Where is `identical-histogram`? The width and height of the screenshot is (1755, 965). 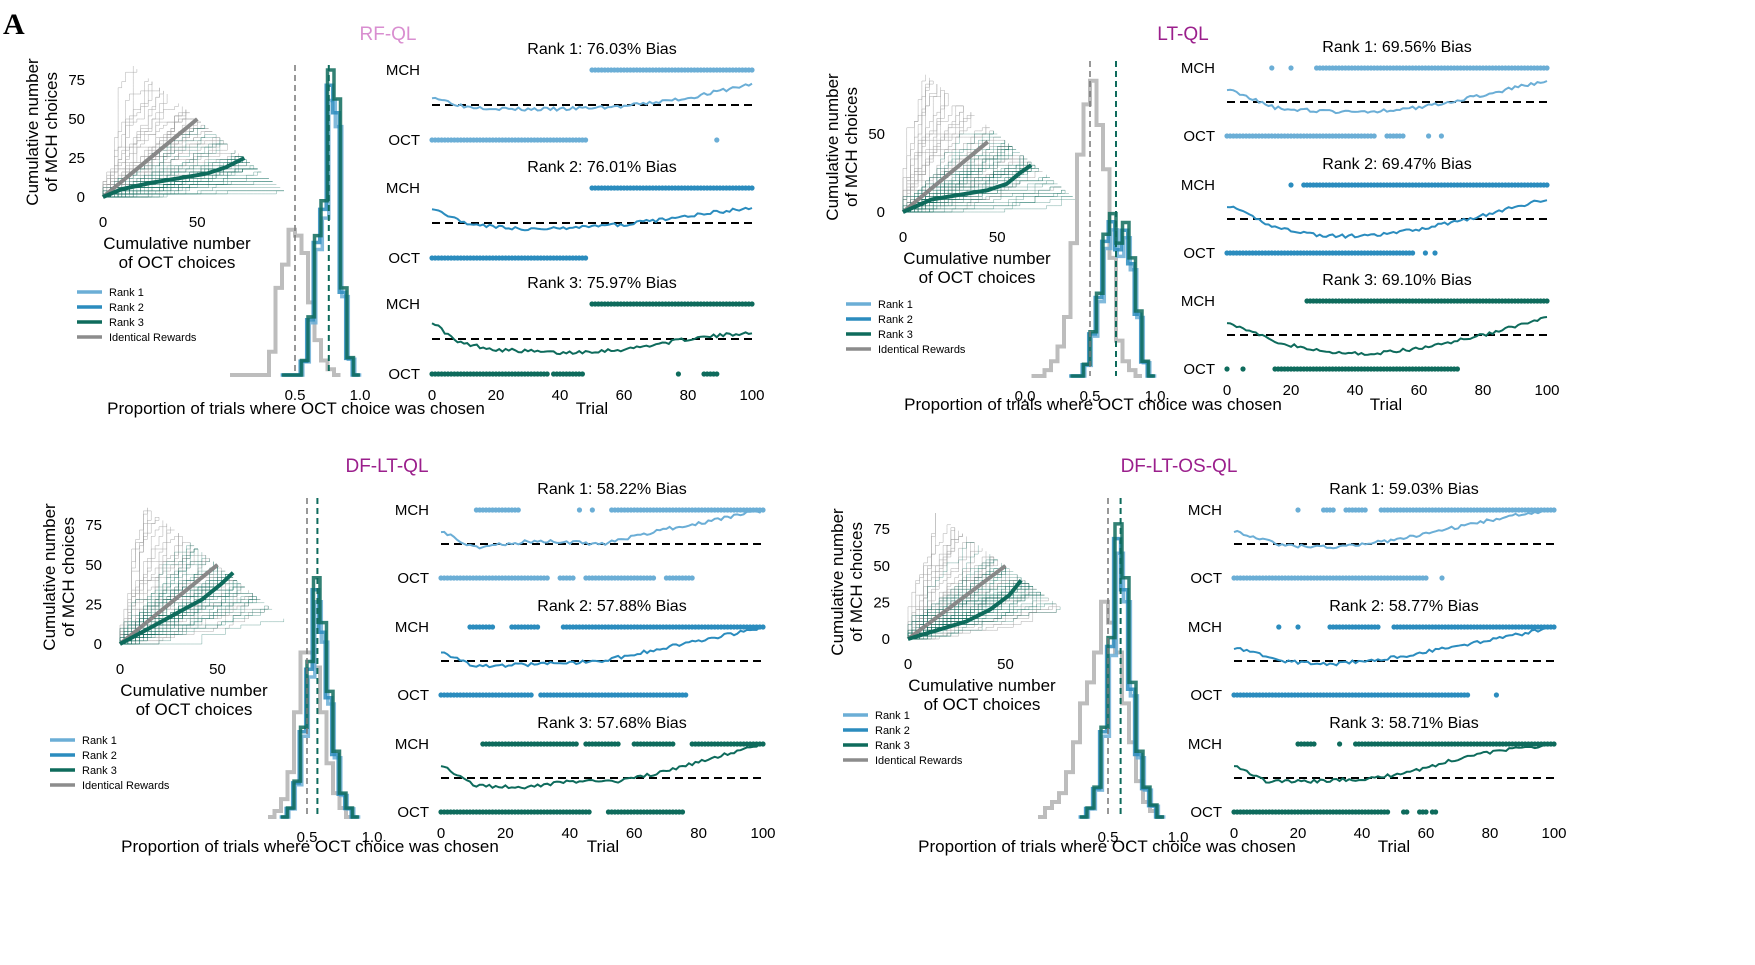 identical-histogram is located at coordinates (285, 302).